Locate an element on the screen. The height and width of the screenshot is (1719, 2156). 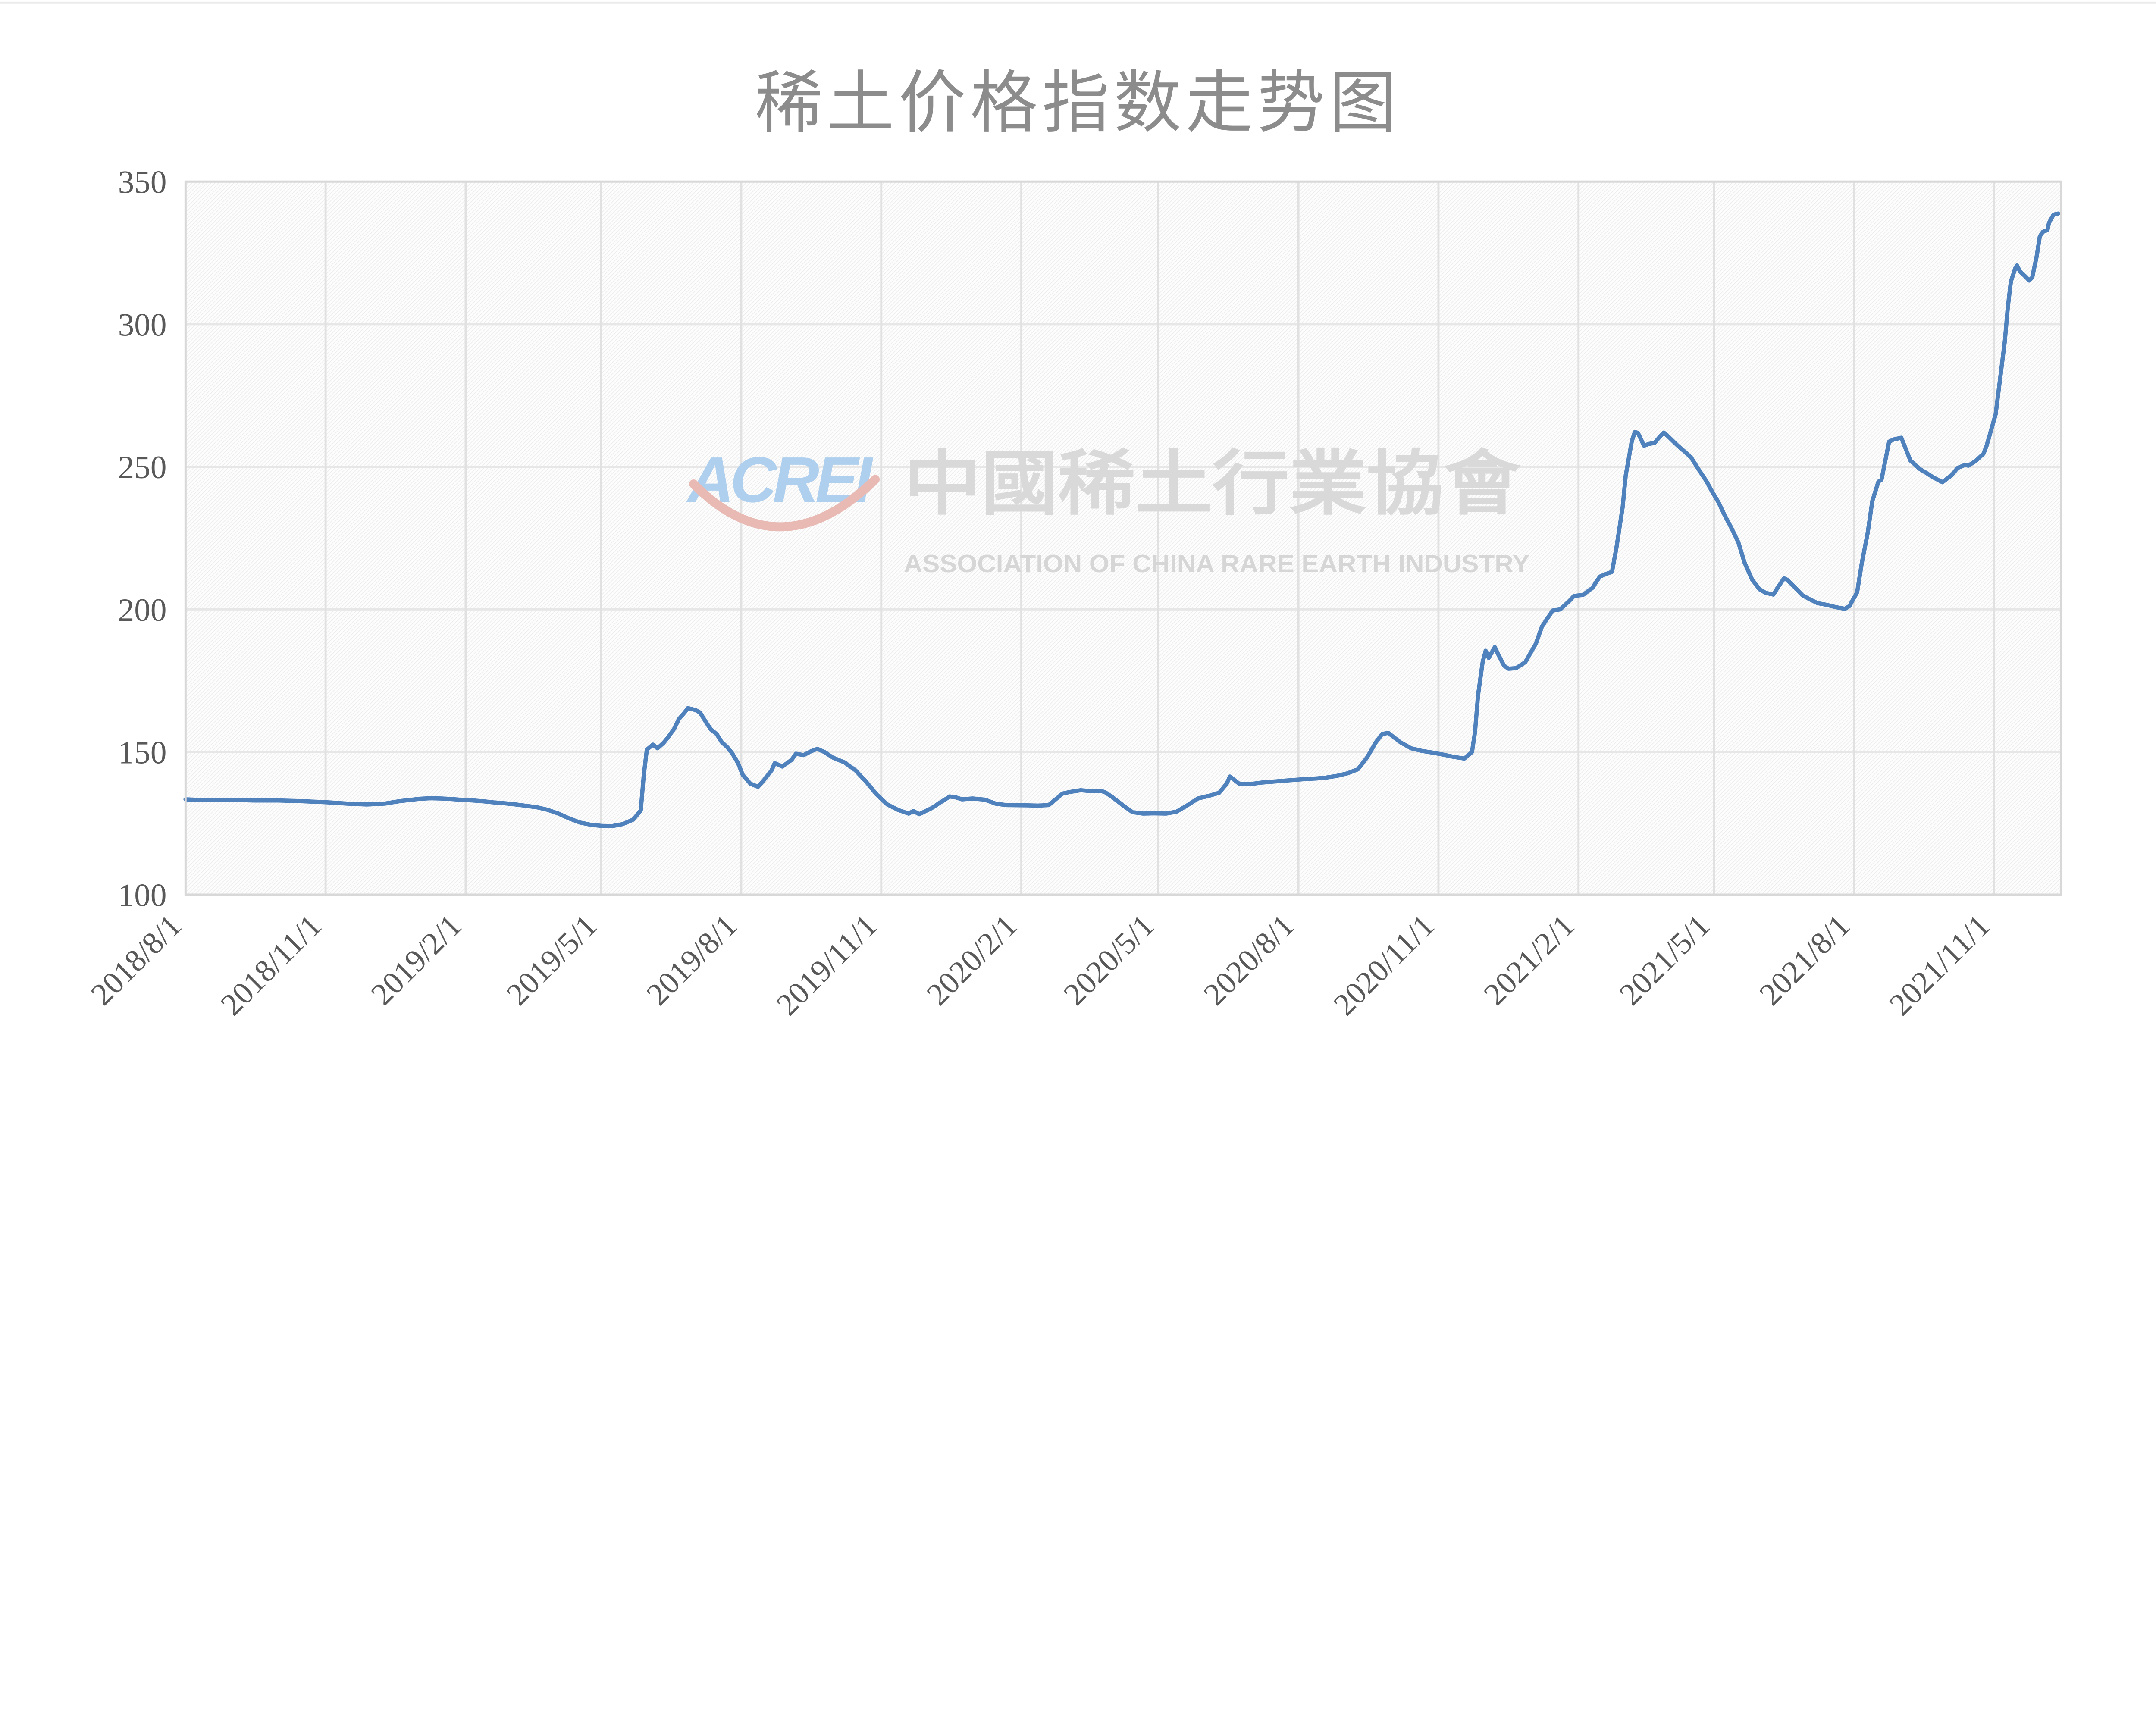
x-tick-label: 2018/8/1 is located at coordinates (136, 960).